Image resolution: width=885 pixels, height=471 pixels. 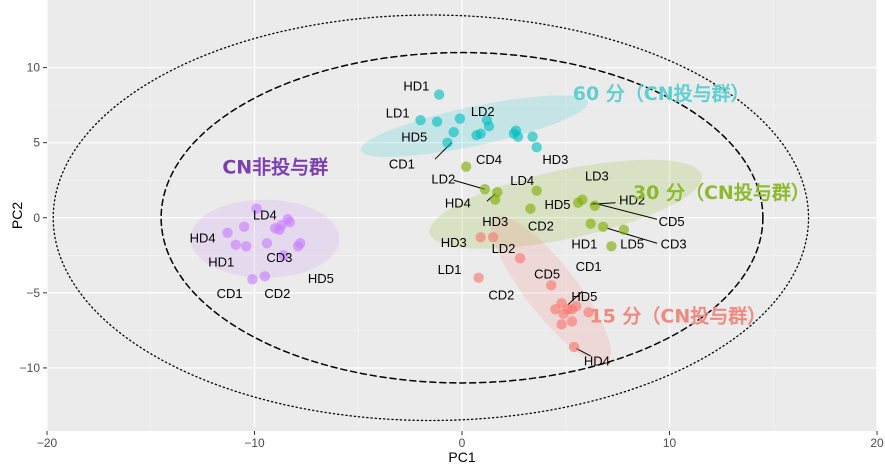 I want to click on point-label: LD5, so click(x=632, y=243).